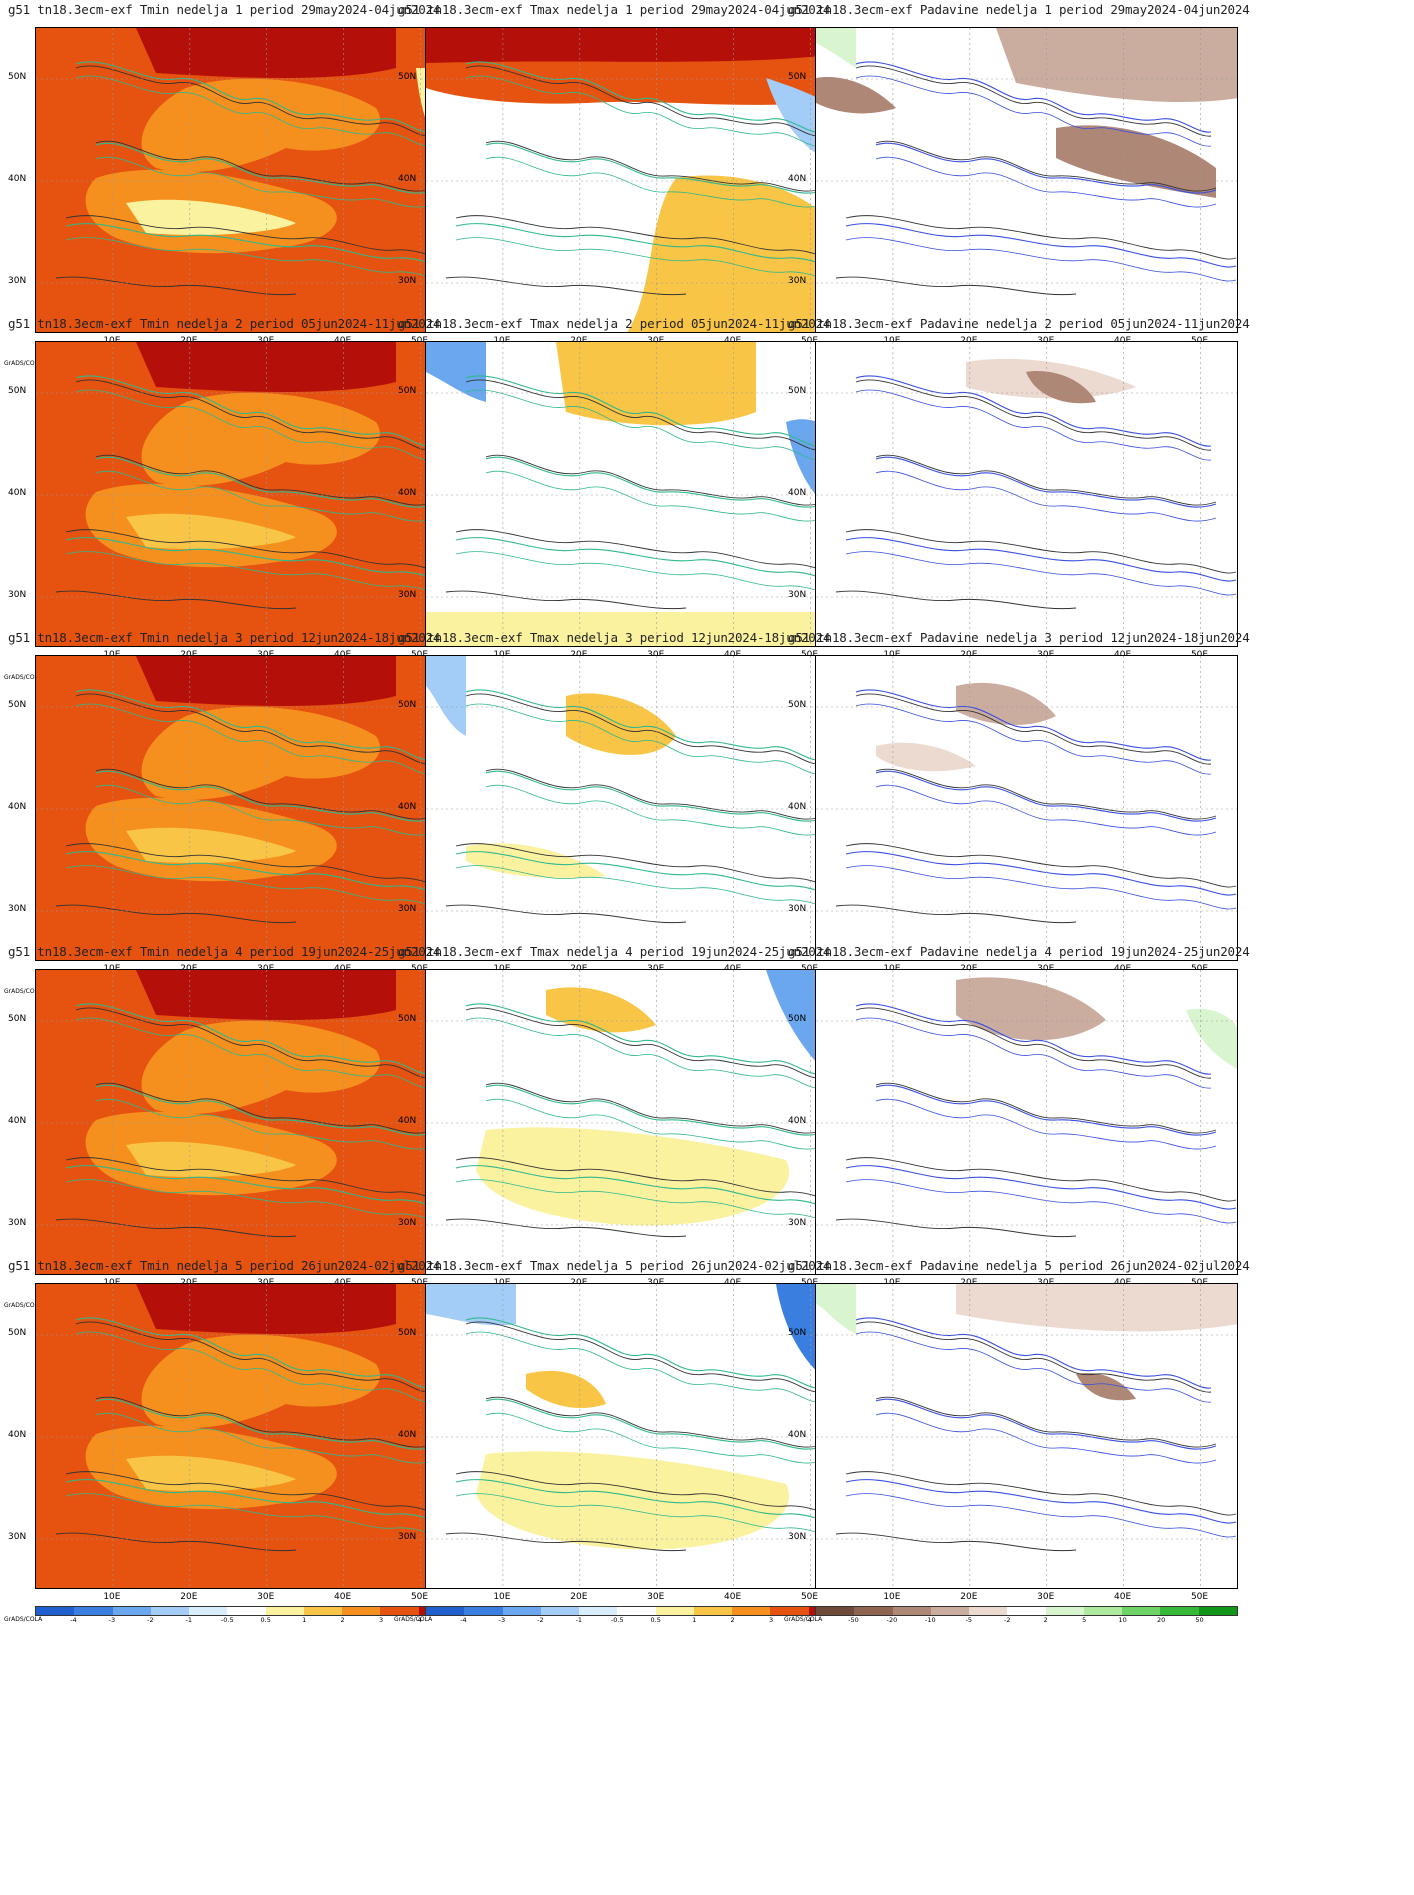 This screenshot has width=1414, height=1895. Describe the element at coordinates (304, 1620) in the screenshot. I see `color-scale-tick: 1` at that location.